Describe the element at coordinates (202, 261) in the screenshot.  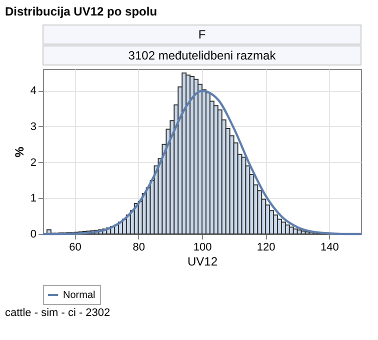
I see `x-axis-title: UV12` at that location.